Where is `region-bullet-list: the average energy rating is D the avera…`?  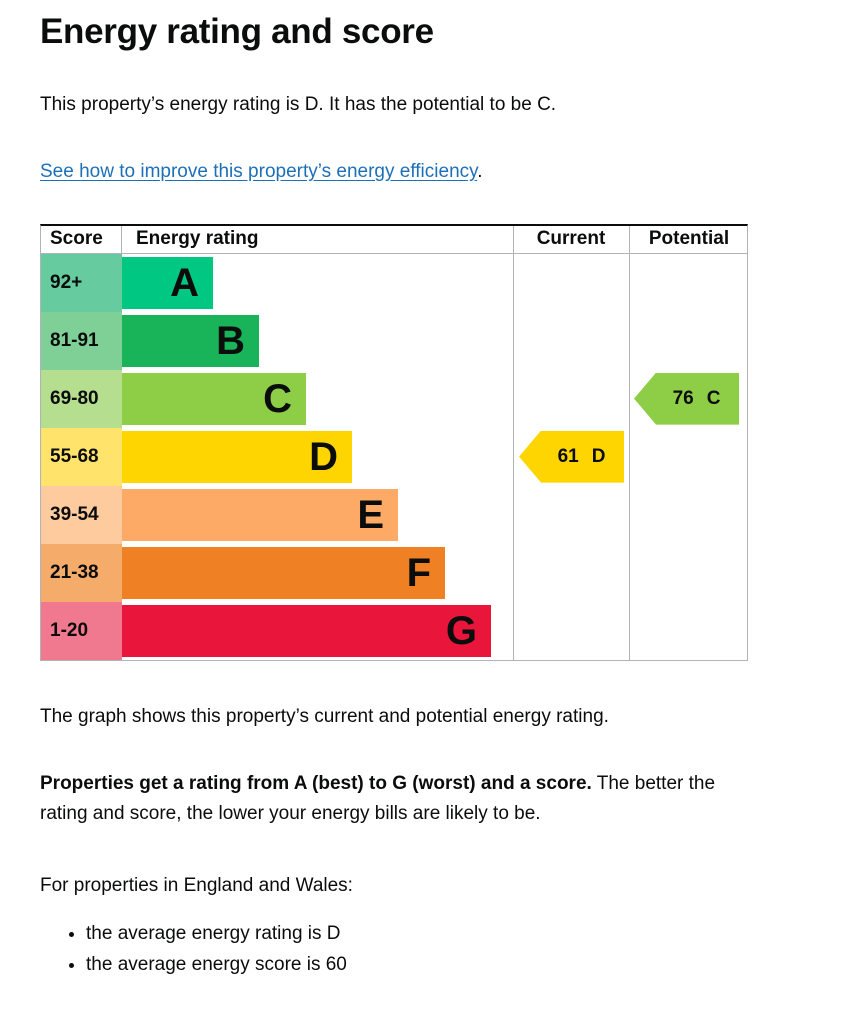
region-bullet-list: the average energy rating is D the avera… is located at coordinates (443, 949).